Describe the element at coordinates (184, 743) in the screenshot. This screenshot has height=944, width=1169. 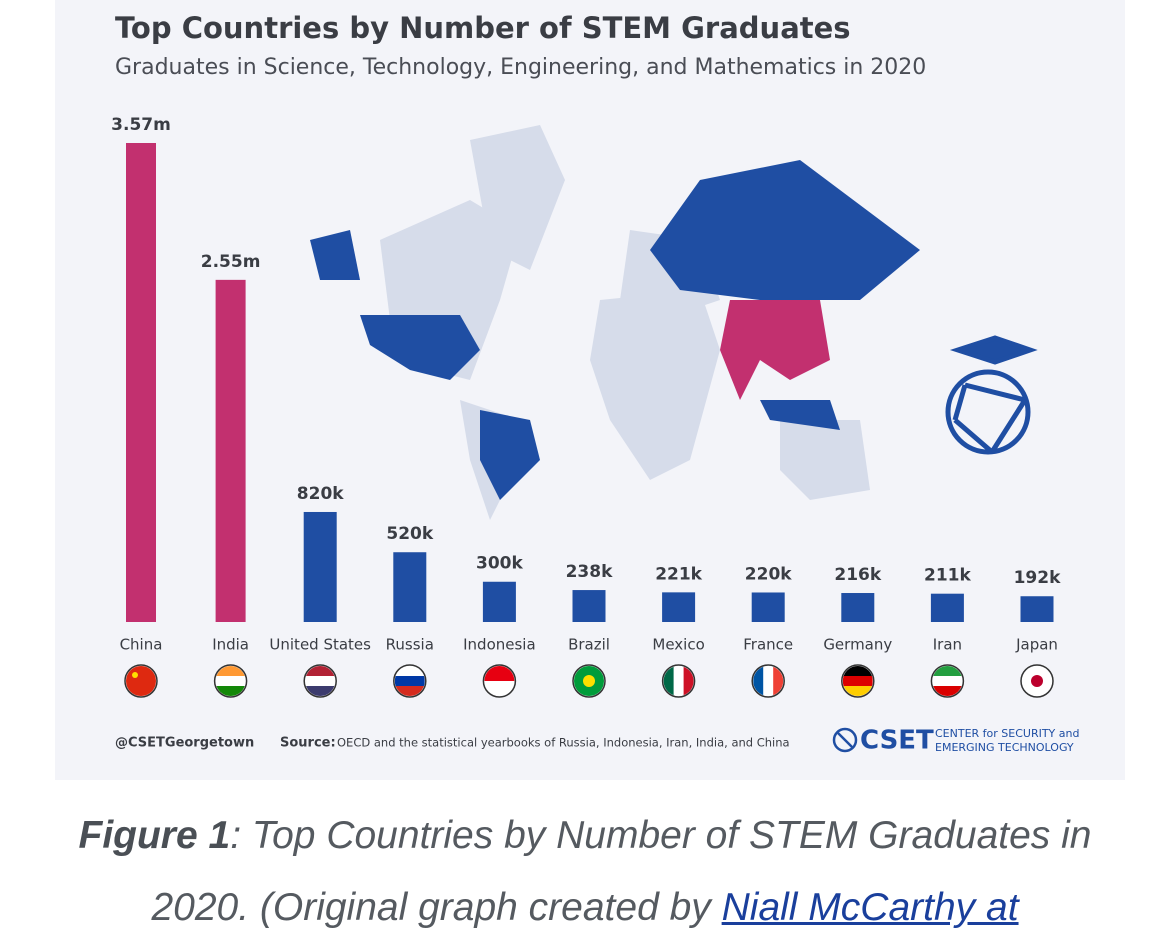
I see `handle: @CSETGeorgetown` at that location.